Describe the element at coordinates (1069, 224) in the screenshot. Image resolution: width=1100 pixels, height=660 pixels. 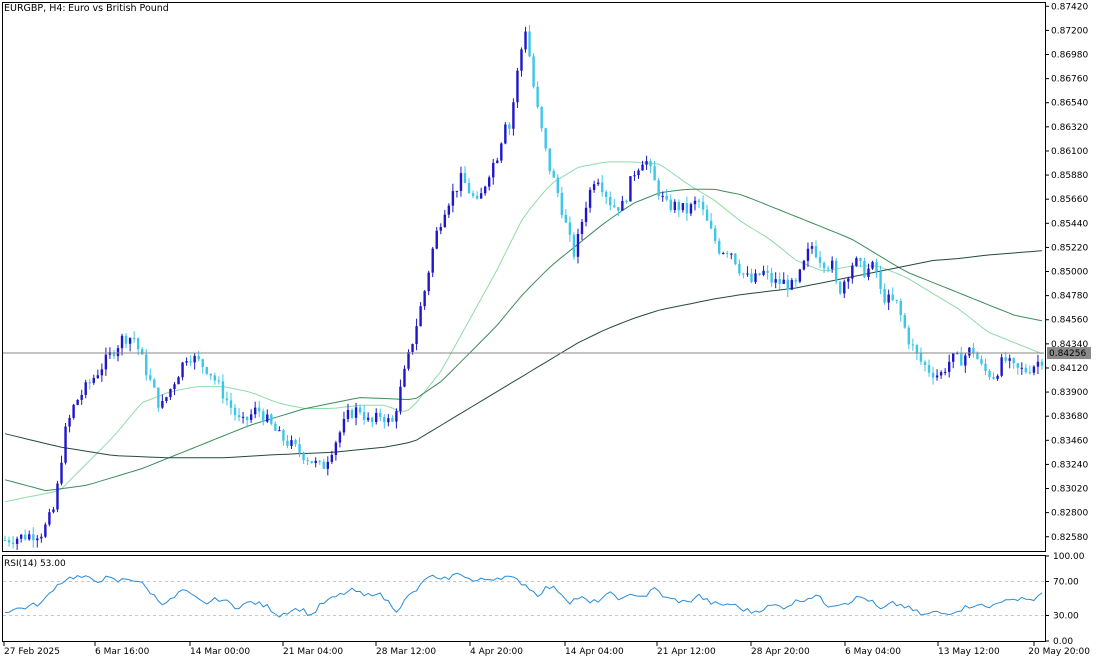
I see `price-tick-label: 0.85440` at that location.